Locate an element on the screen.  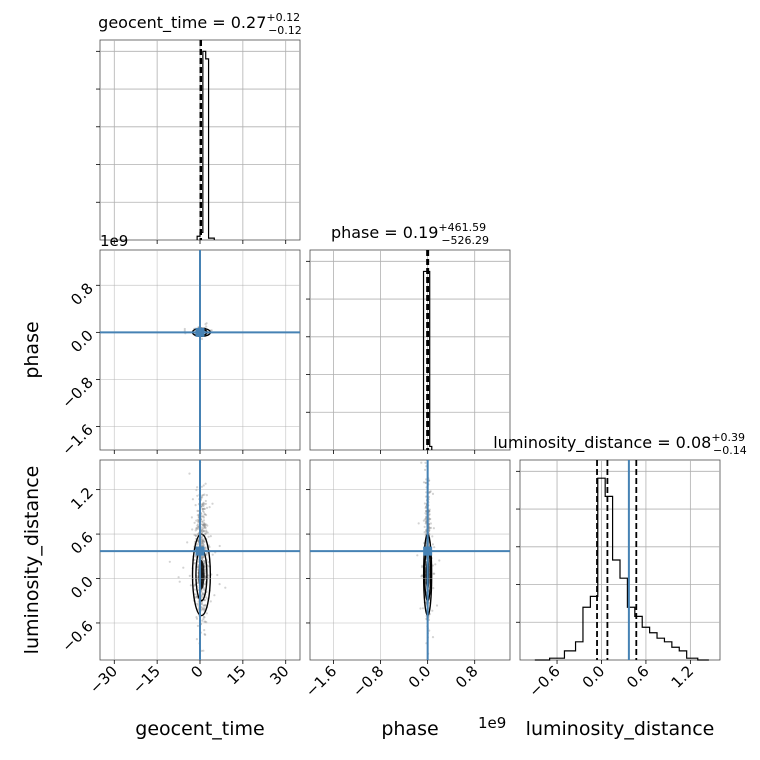
x-tick-label: −0.8 is located at coordinates (368, 681).